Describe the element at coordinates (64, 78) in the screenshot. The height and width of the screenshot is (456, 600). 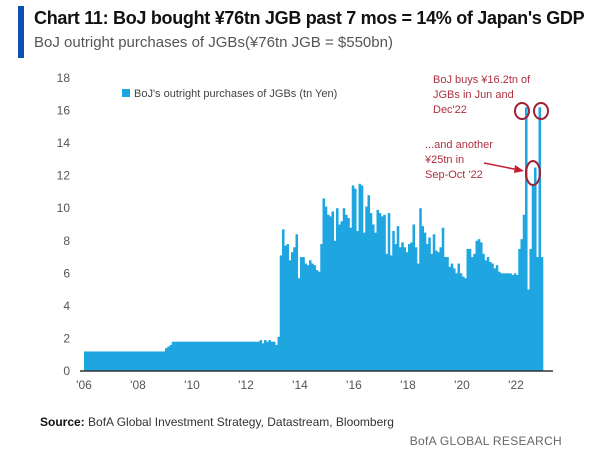
I see `y-tick-label: 18` at that location.